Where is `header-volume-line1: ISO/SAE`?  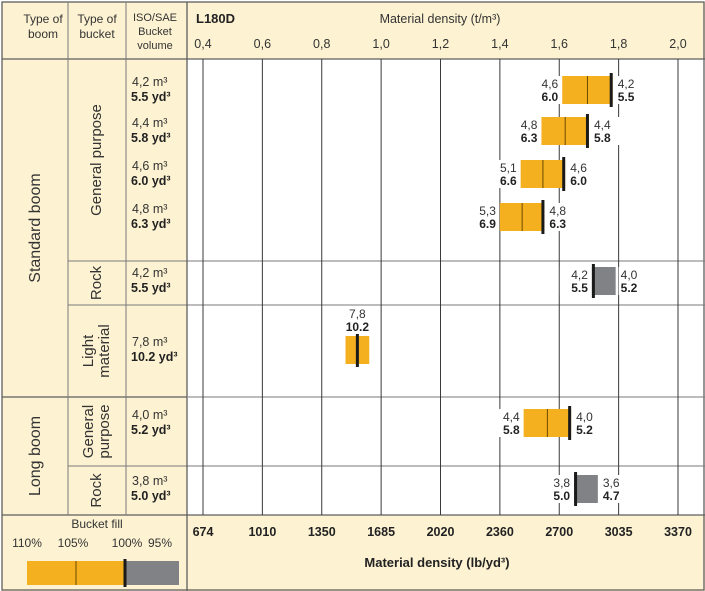
header-volume-line1: ISO/SAE is located at coordinates (155, 18).